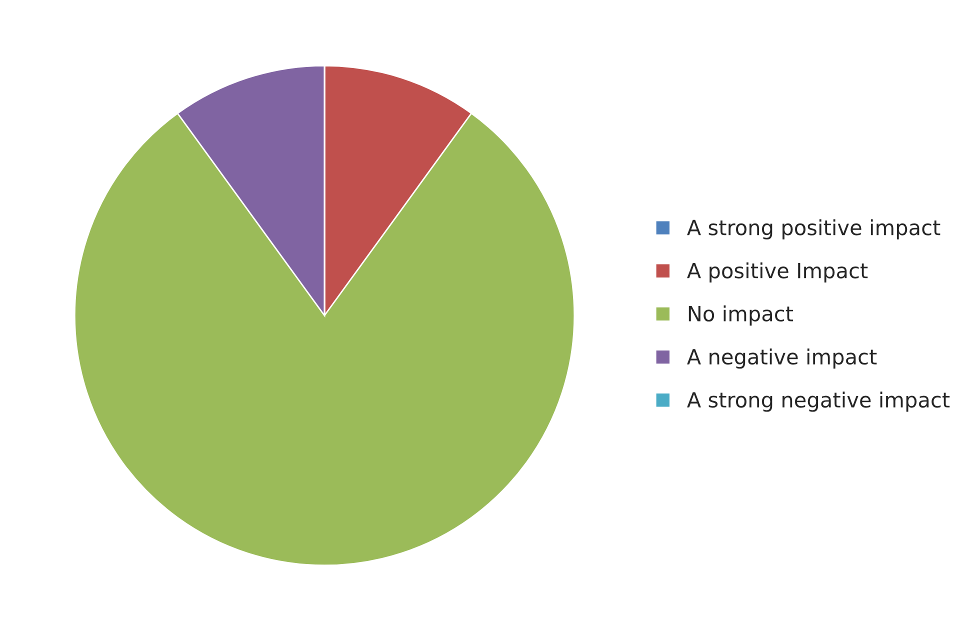  I want to click on legend-label: A strong positive impact, so click(813, 229).